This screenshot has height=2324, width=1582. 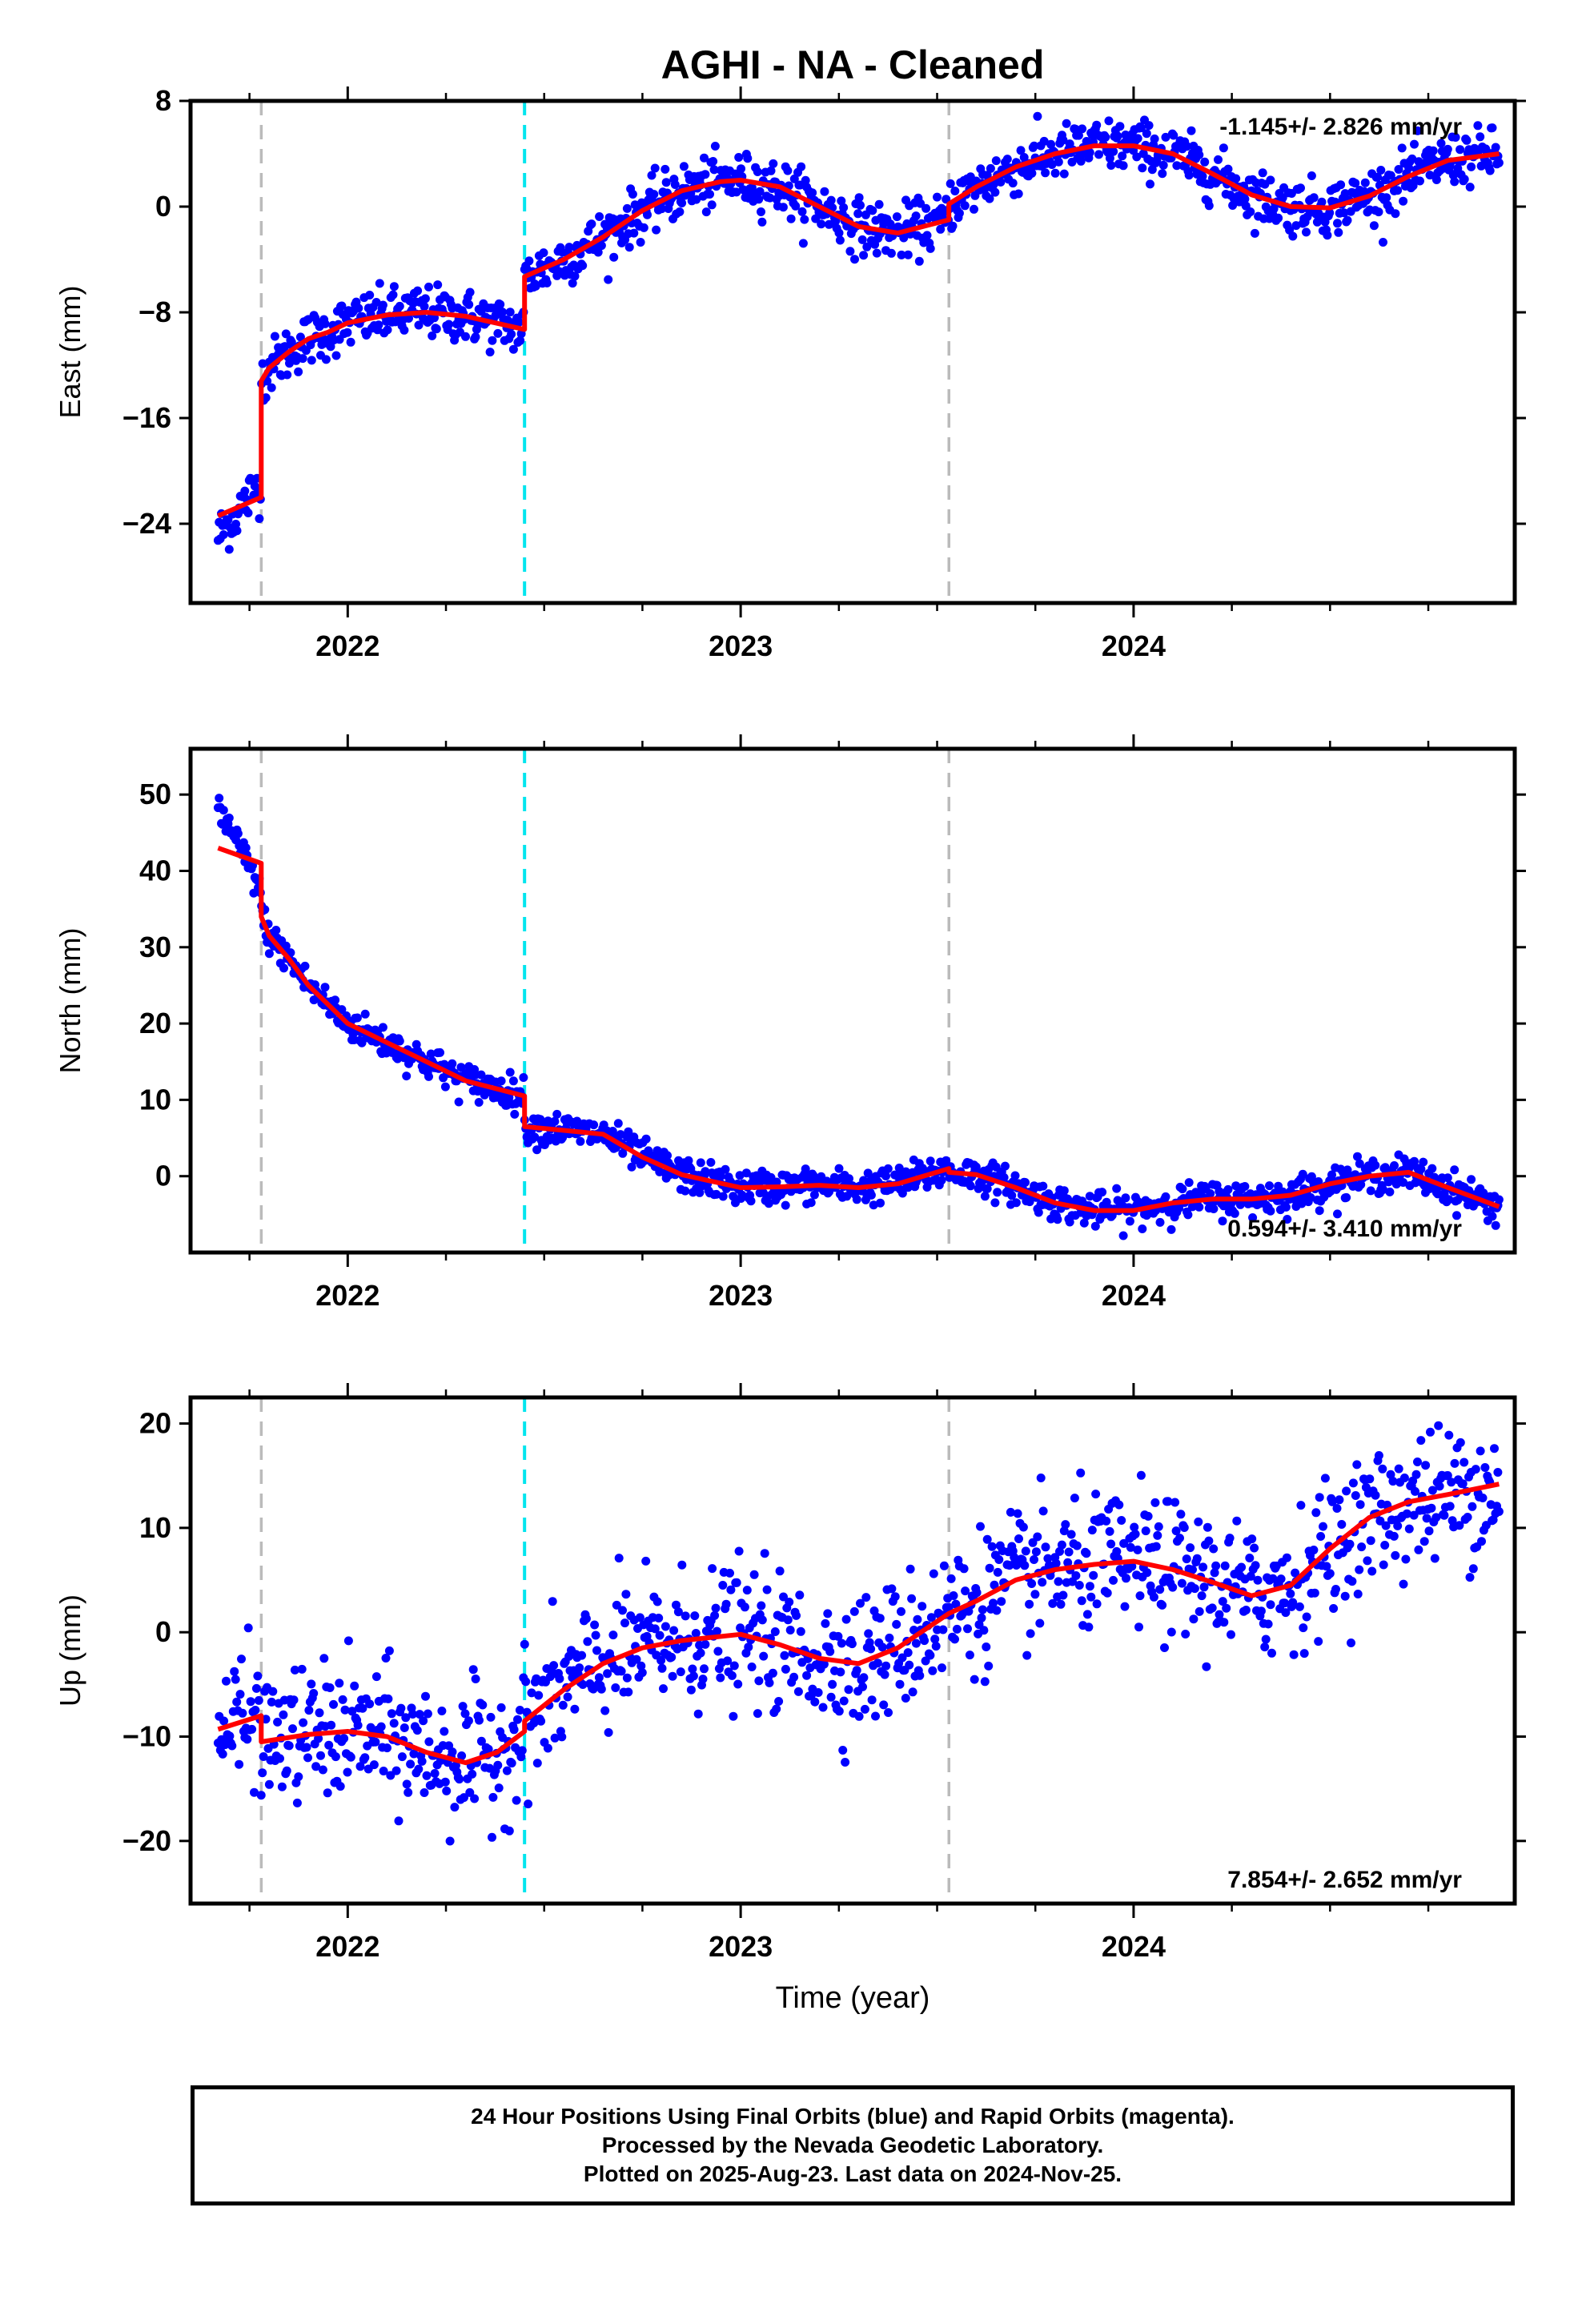 I want to click on xtick-label: 2022, so click(x=347, y=1295).